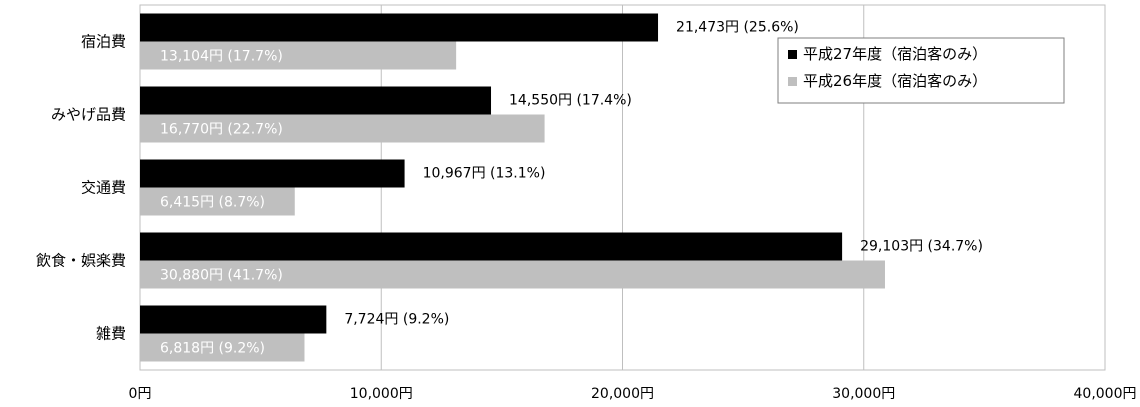 The width and height of the screenshot is (1140, 407). What do you see at coordinates (1105, 394) in the screenshot?
I see `x-tick-label: 40,000円` at bounding box center [1105, 394].